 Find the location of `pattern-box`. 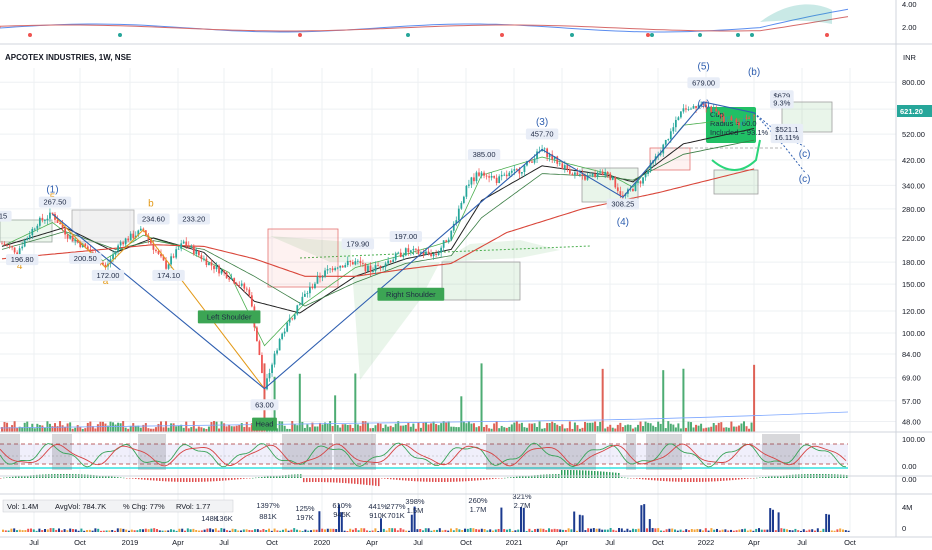

pattern-box is located at coordinates (736, 182).